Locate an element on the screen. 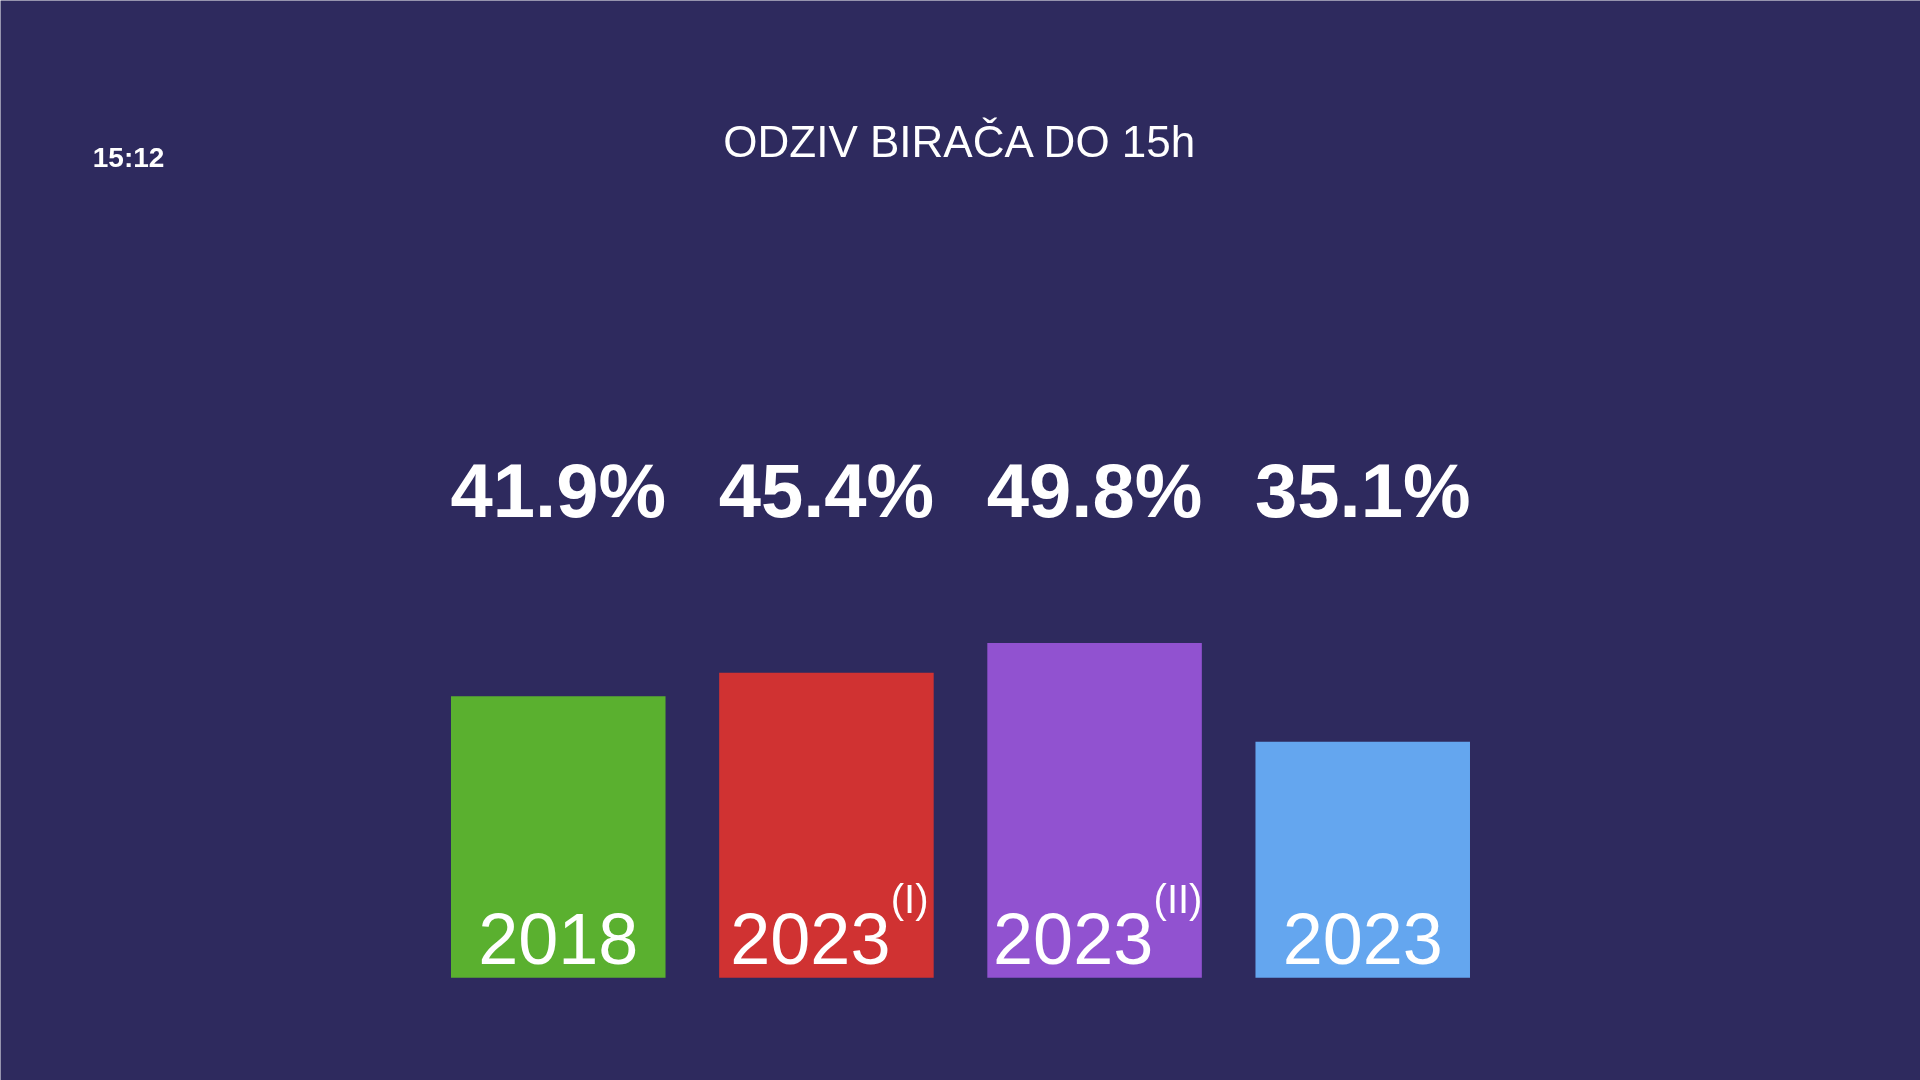  data-label: 45.4% is located at coordinates (826, 490).